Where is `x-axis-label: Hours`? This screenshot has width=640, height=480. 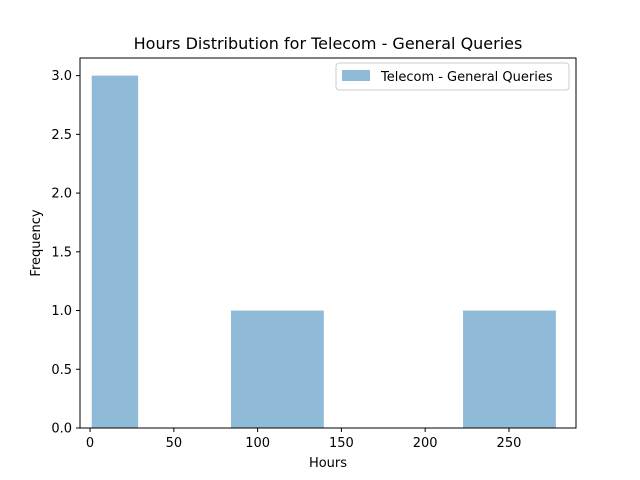
x-axis-label: Hours is located at coordinates (328, 463).